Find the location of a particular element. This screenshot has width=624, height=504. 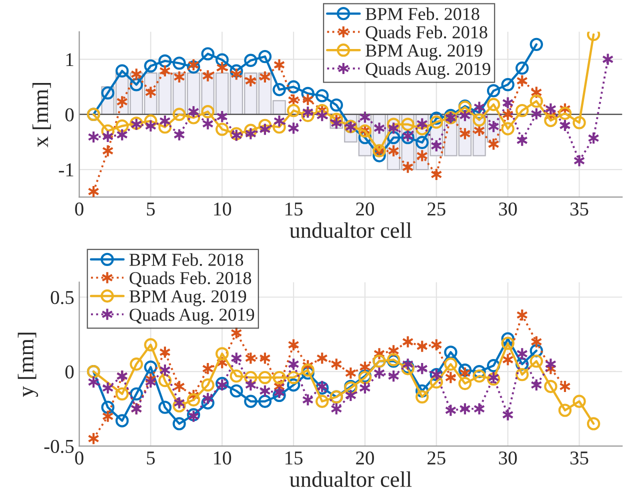

y-tick-label: 1 is located at coordinates (70, 59).